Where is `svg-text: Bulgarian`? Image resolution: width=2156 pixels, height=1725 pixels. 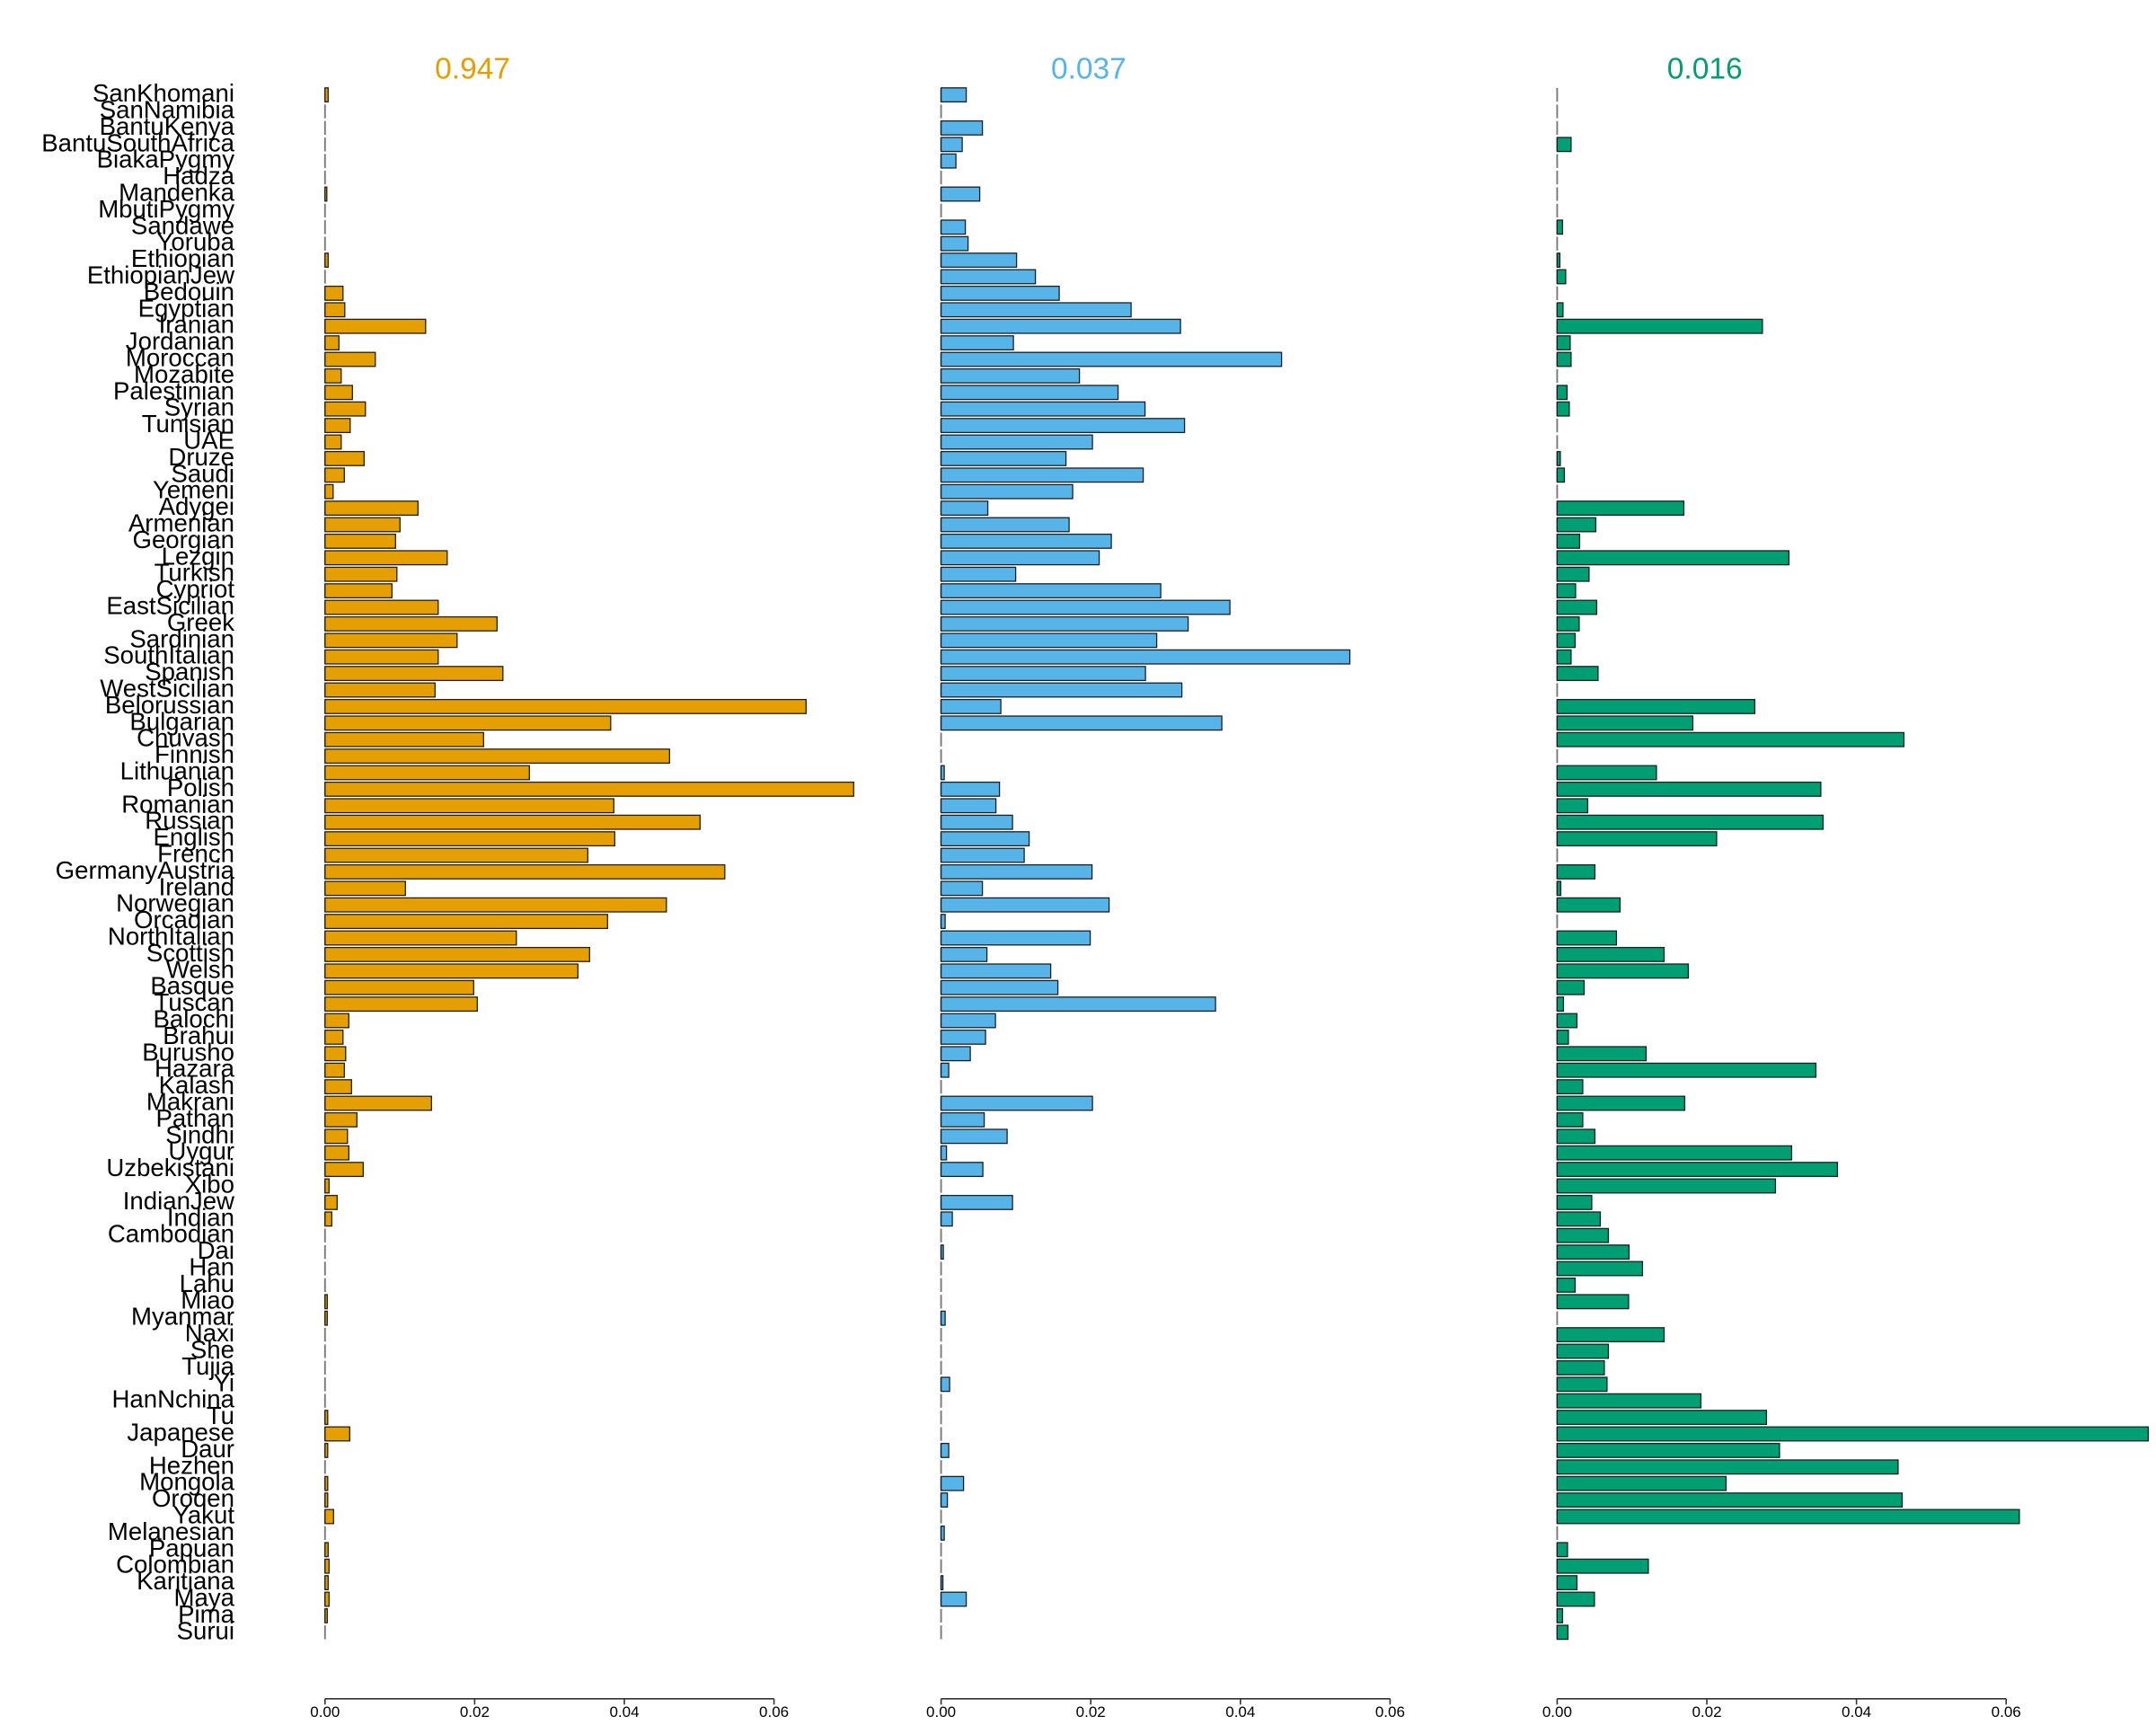
svg-text: Bulgarian is located at coordinates (181, 721).